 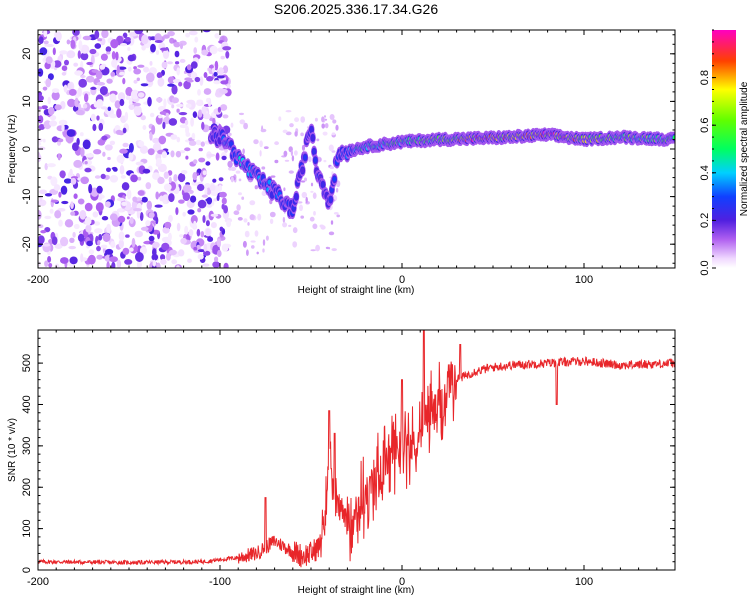 What do you see at coordinates (356, 9) in the screenshot?
I see `chart-title: S206.2025.336.17.34.G26` at bounding box center [356, 9].